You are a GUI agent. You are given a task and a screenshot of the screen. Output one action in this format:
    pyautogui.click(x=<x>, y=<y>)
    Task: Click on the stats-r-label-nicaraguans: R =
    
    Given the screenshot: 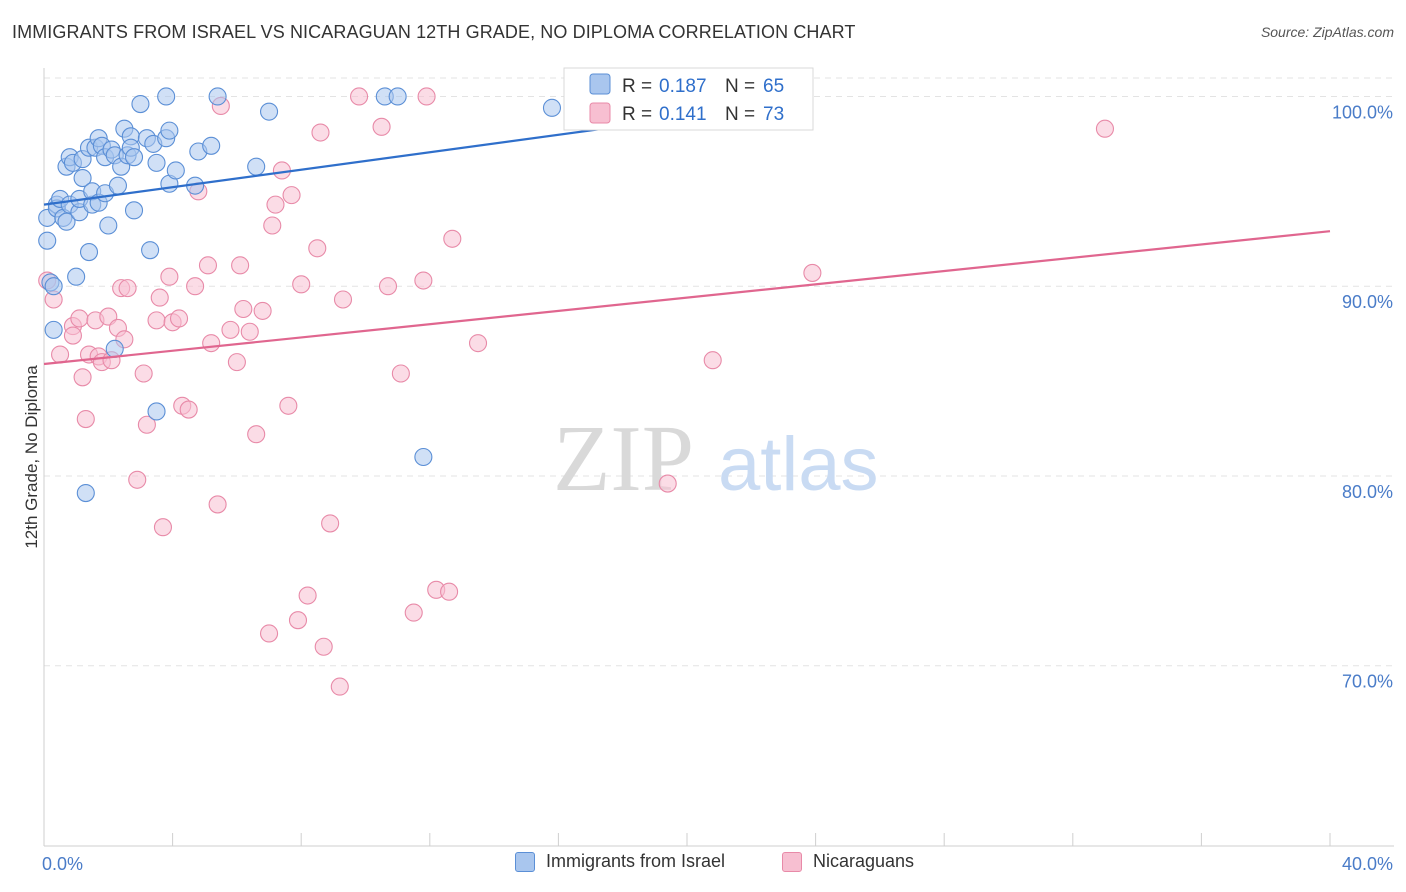 What is the action you would take?
    pyautogui.click(x=637, y=114)
    